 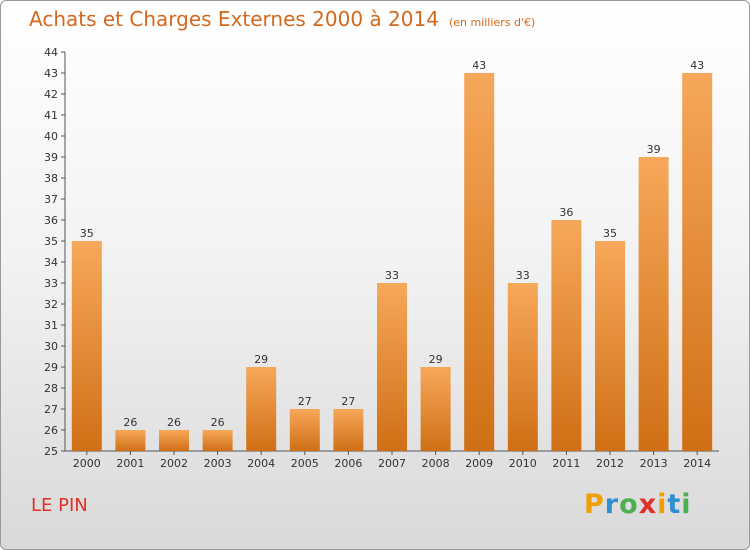 I want to click on location-name: LE PIN, so click(x=59, y=505).